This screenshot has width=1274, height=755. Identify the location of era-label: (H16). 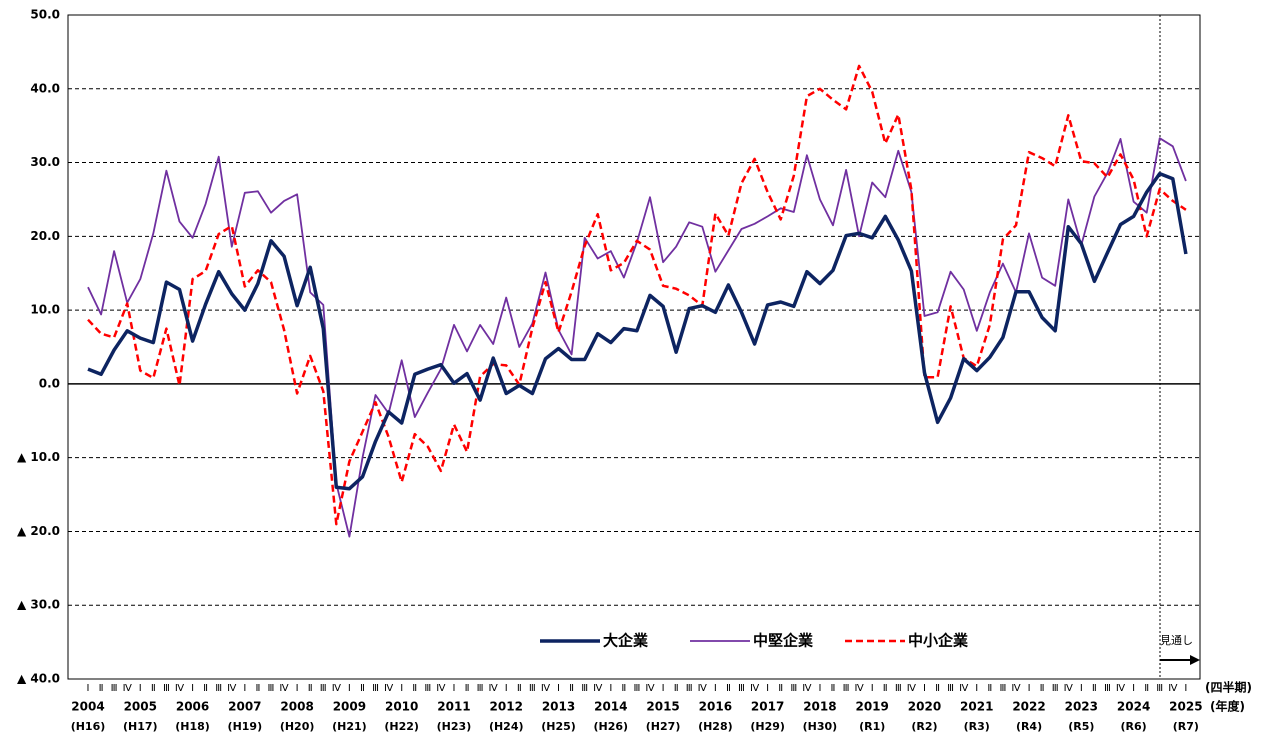
(88, 726).